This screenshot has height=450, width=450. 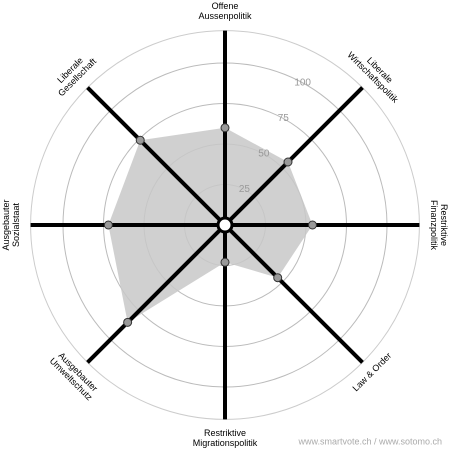 I want to click on axis-label-line: Sozialstaat, so click(x=16, y=224).